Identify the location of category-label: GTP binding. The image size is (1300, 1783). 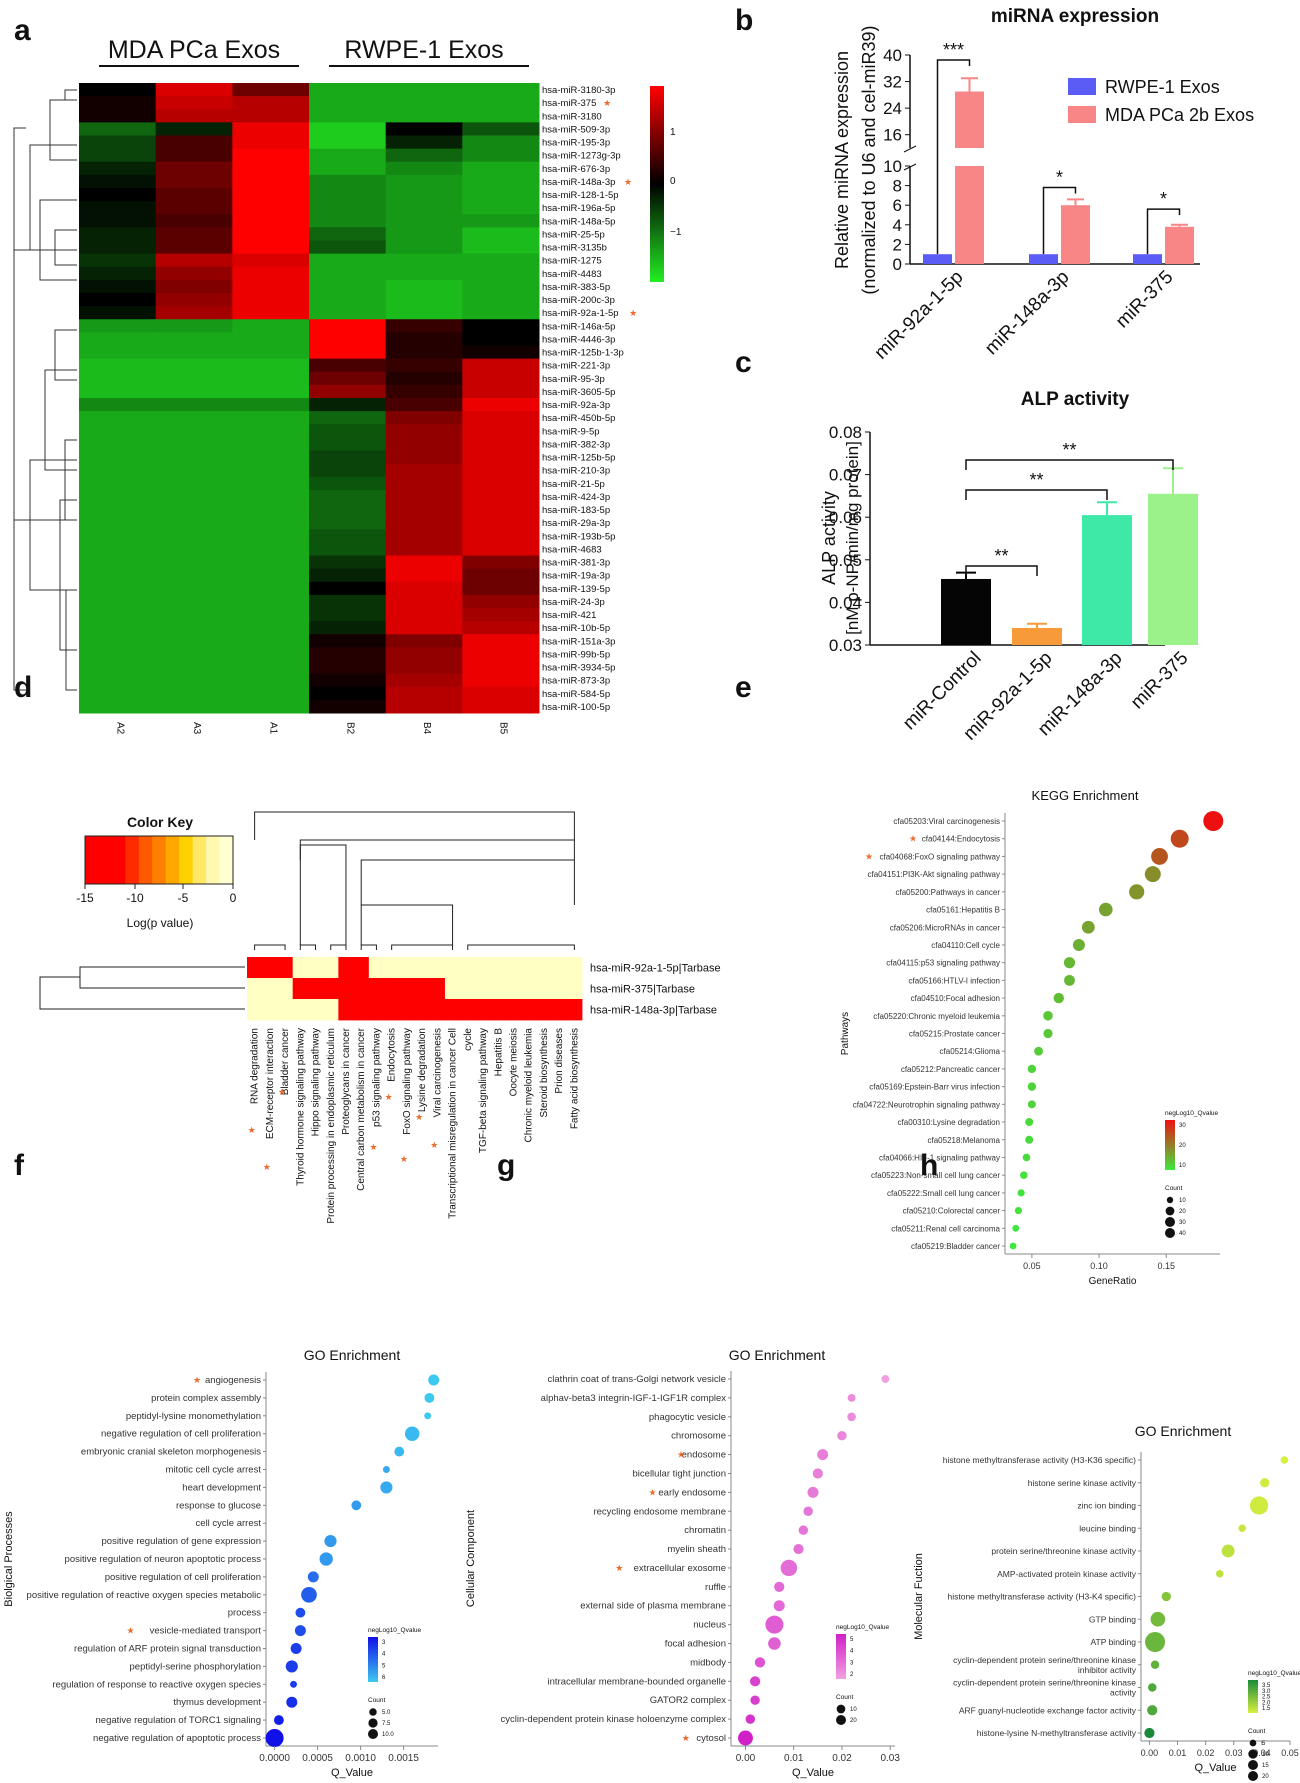
(1112, 1619).